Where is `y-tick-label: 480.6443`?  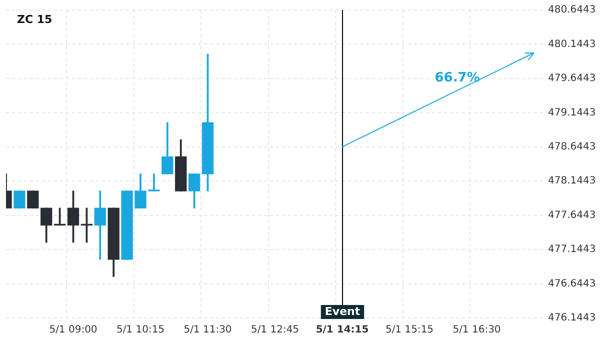
y-tick-label: 480.6443 is located at coordinates (572, 10).